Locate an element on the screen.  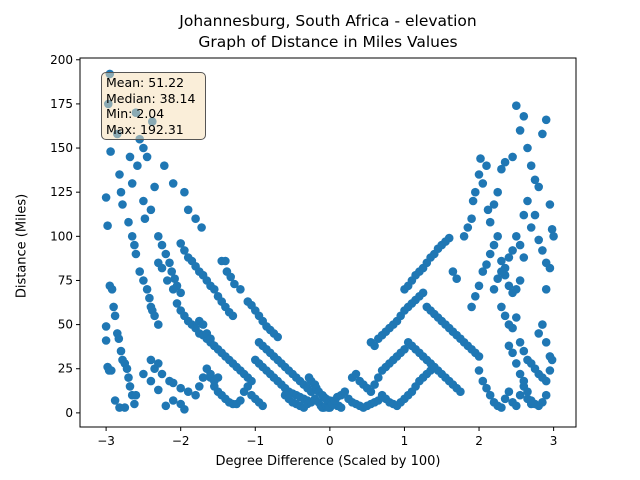
stats-median: Median: 38.14 is located at coordinates (151, 98).